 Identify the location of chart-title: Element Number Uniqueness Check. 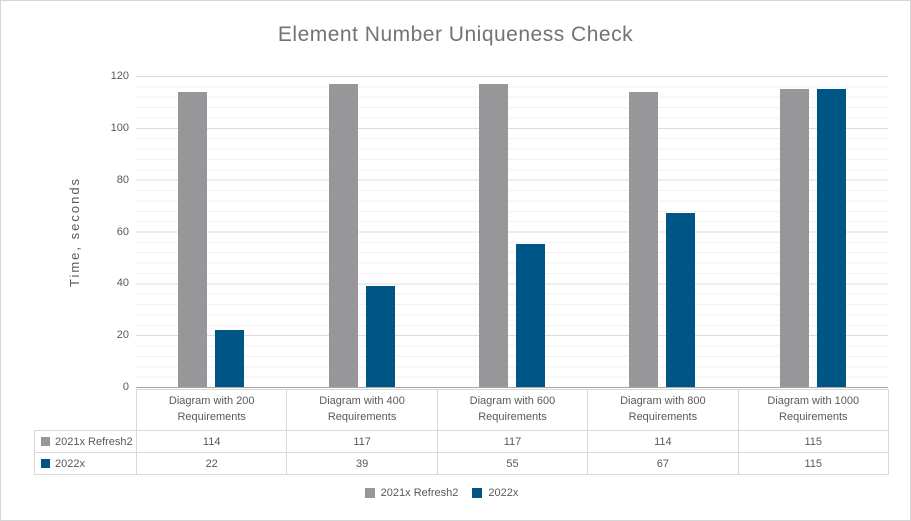
(455, 34).